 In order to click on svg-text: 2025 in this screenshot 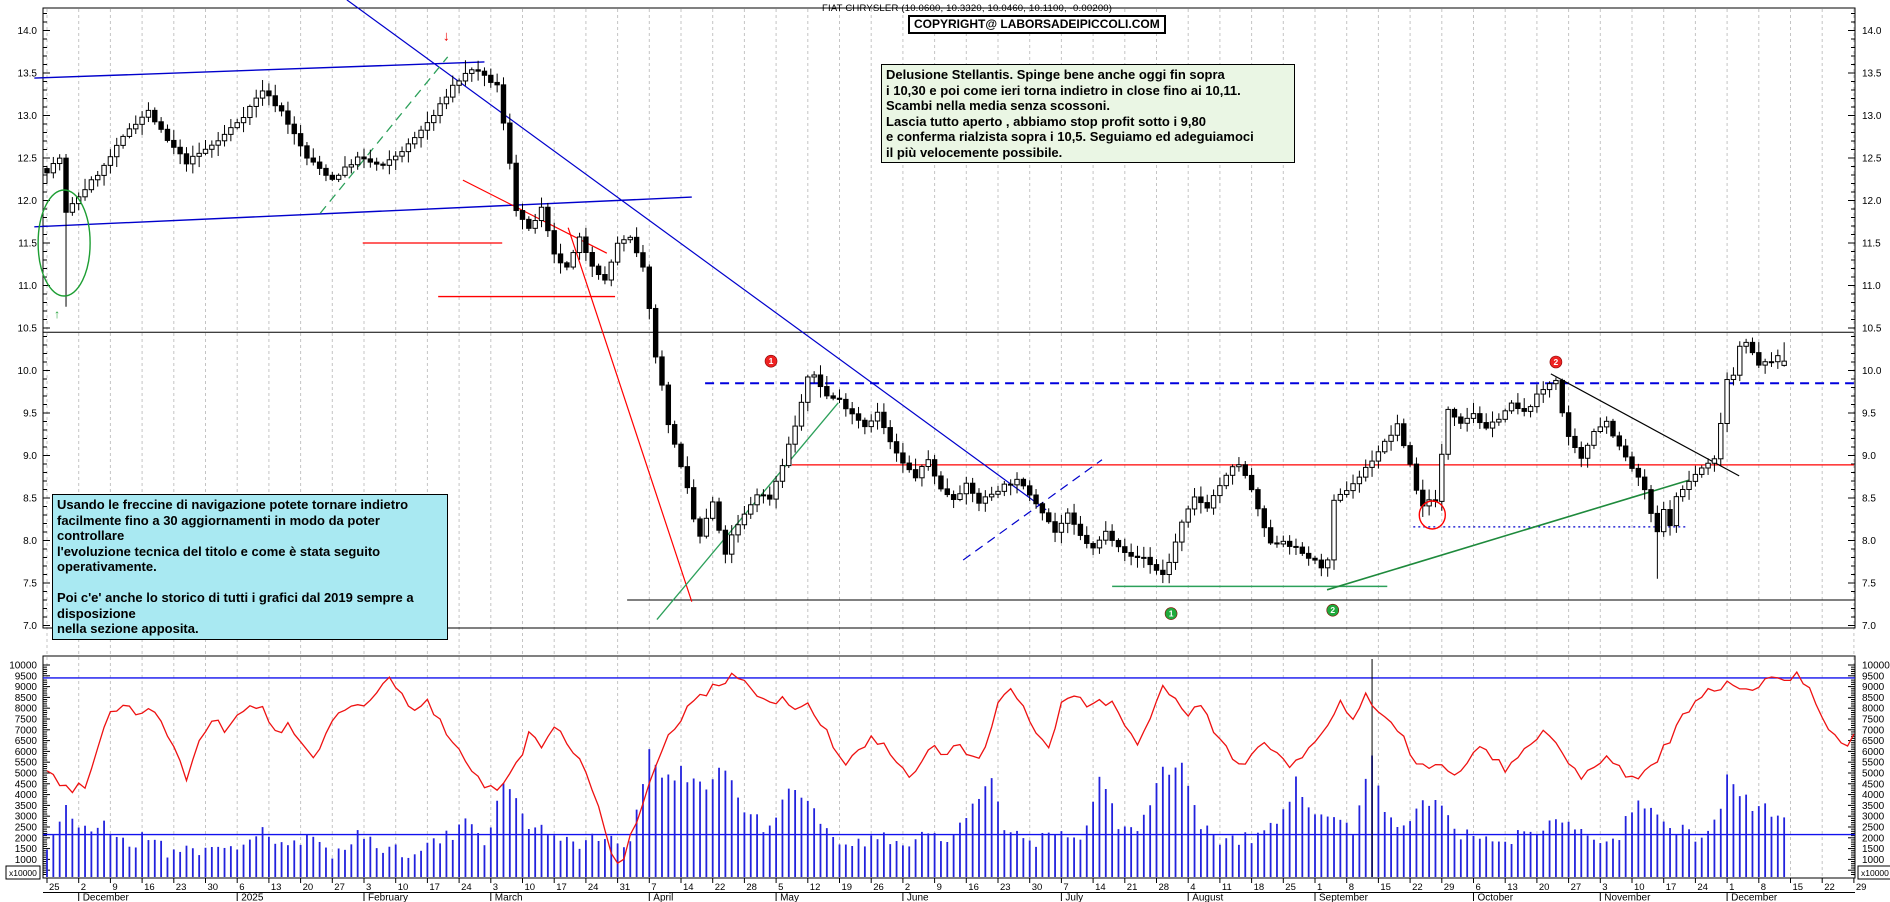, I will do `click(252, 897)`.